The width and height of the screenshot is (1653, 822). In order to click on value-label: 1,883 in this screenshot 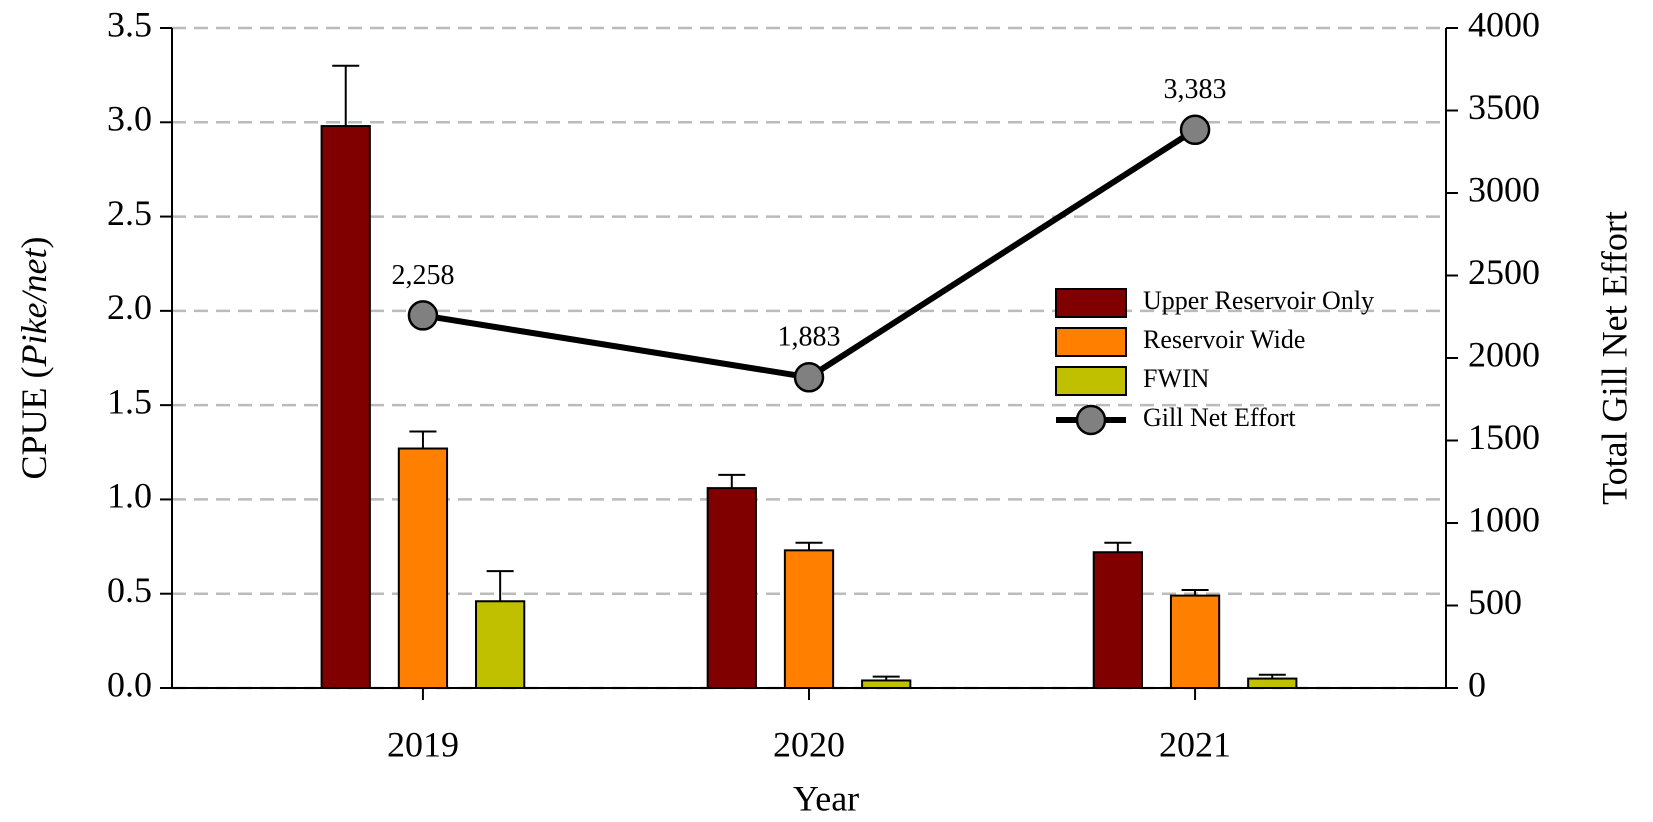, I will do `click(809, 337)`.